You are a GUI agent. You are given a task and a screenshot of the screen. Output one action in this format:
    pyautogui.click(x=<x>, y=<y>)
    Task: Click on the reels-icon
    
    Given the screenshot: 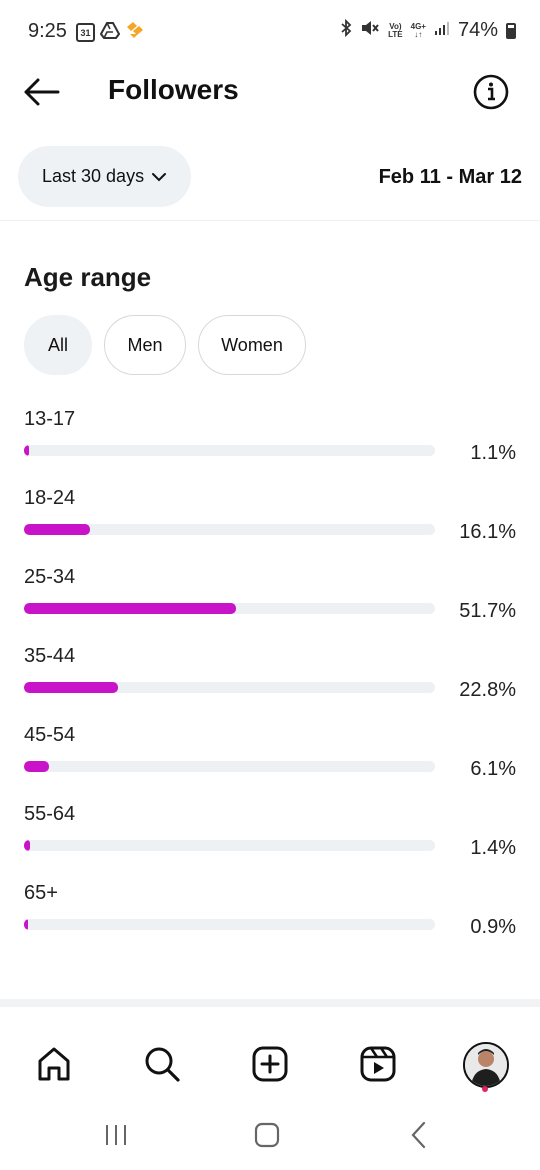 What is the action you would take?
    pyautogui.click(x=378, y=1064)
    